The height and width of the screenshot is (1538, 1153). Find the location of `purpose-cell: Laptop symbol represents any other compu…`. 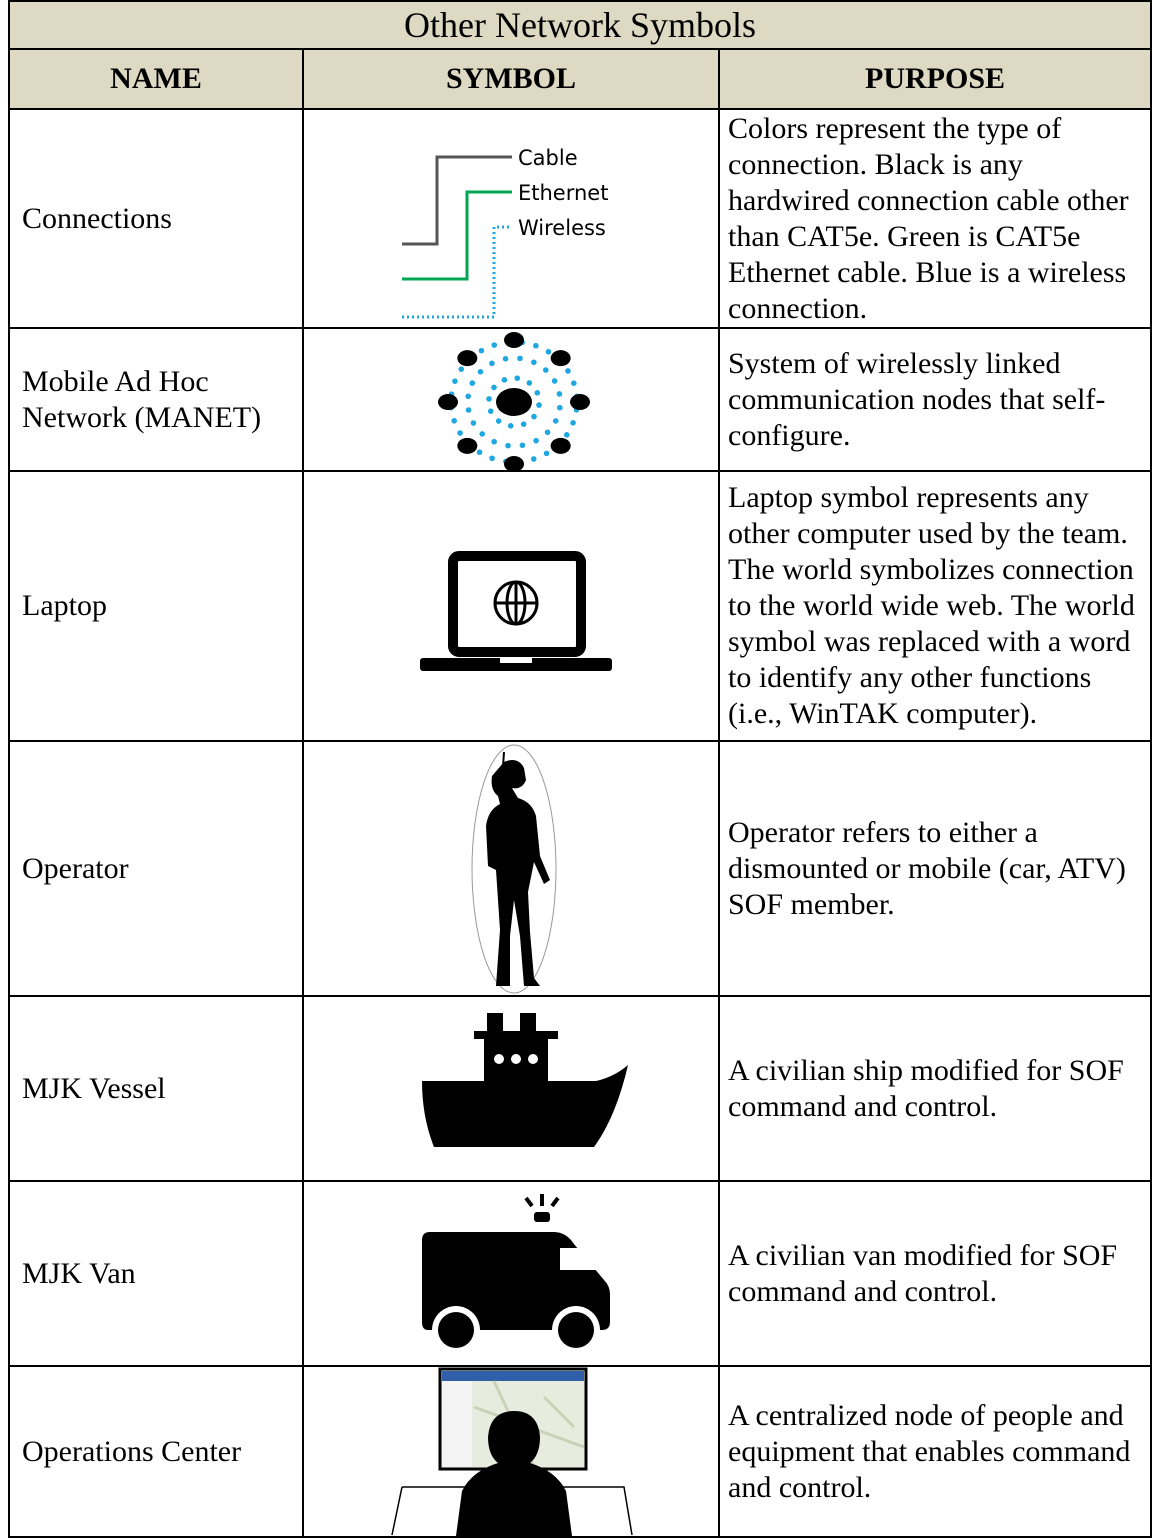

purpose-cell: Laptop symbol represents any other compu… is located at coordinates (935, 606).